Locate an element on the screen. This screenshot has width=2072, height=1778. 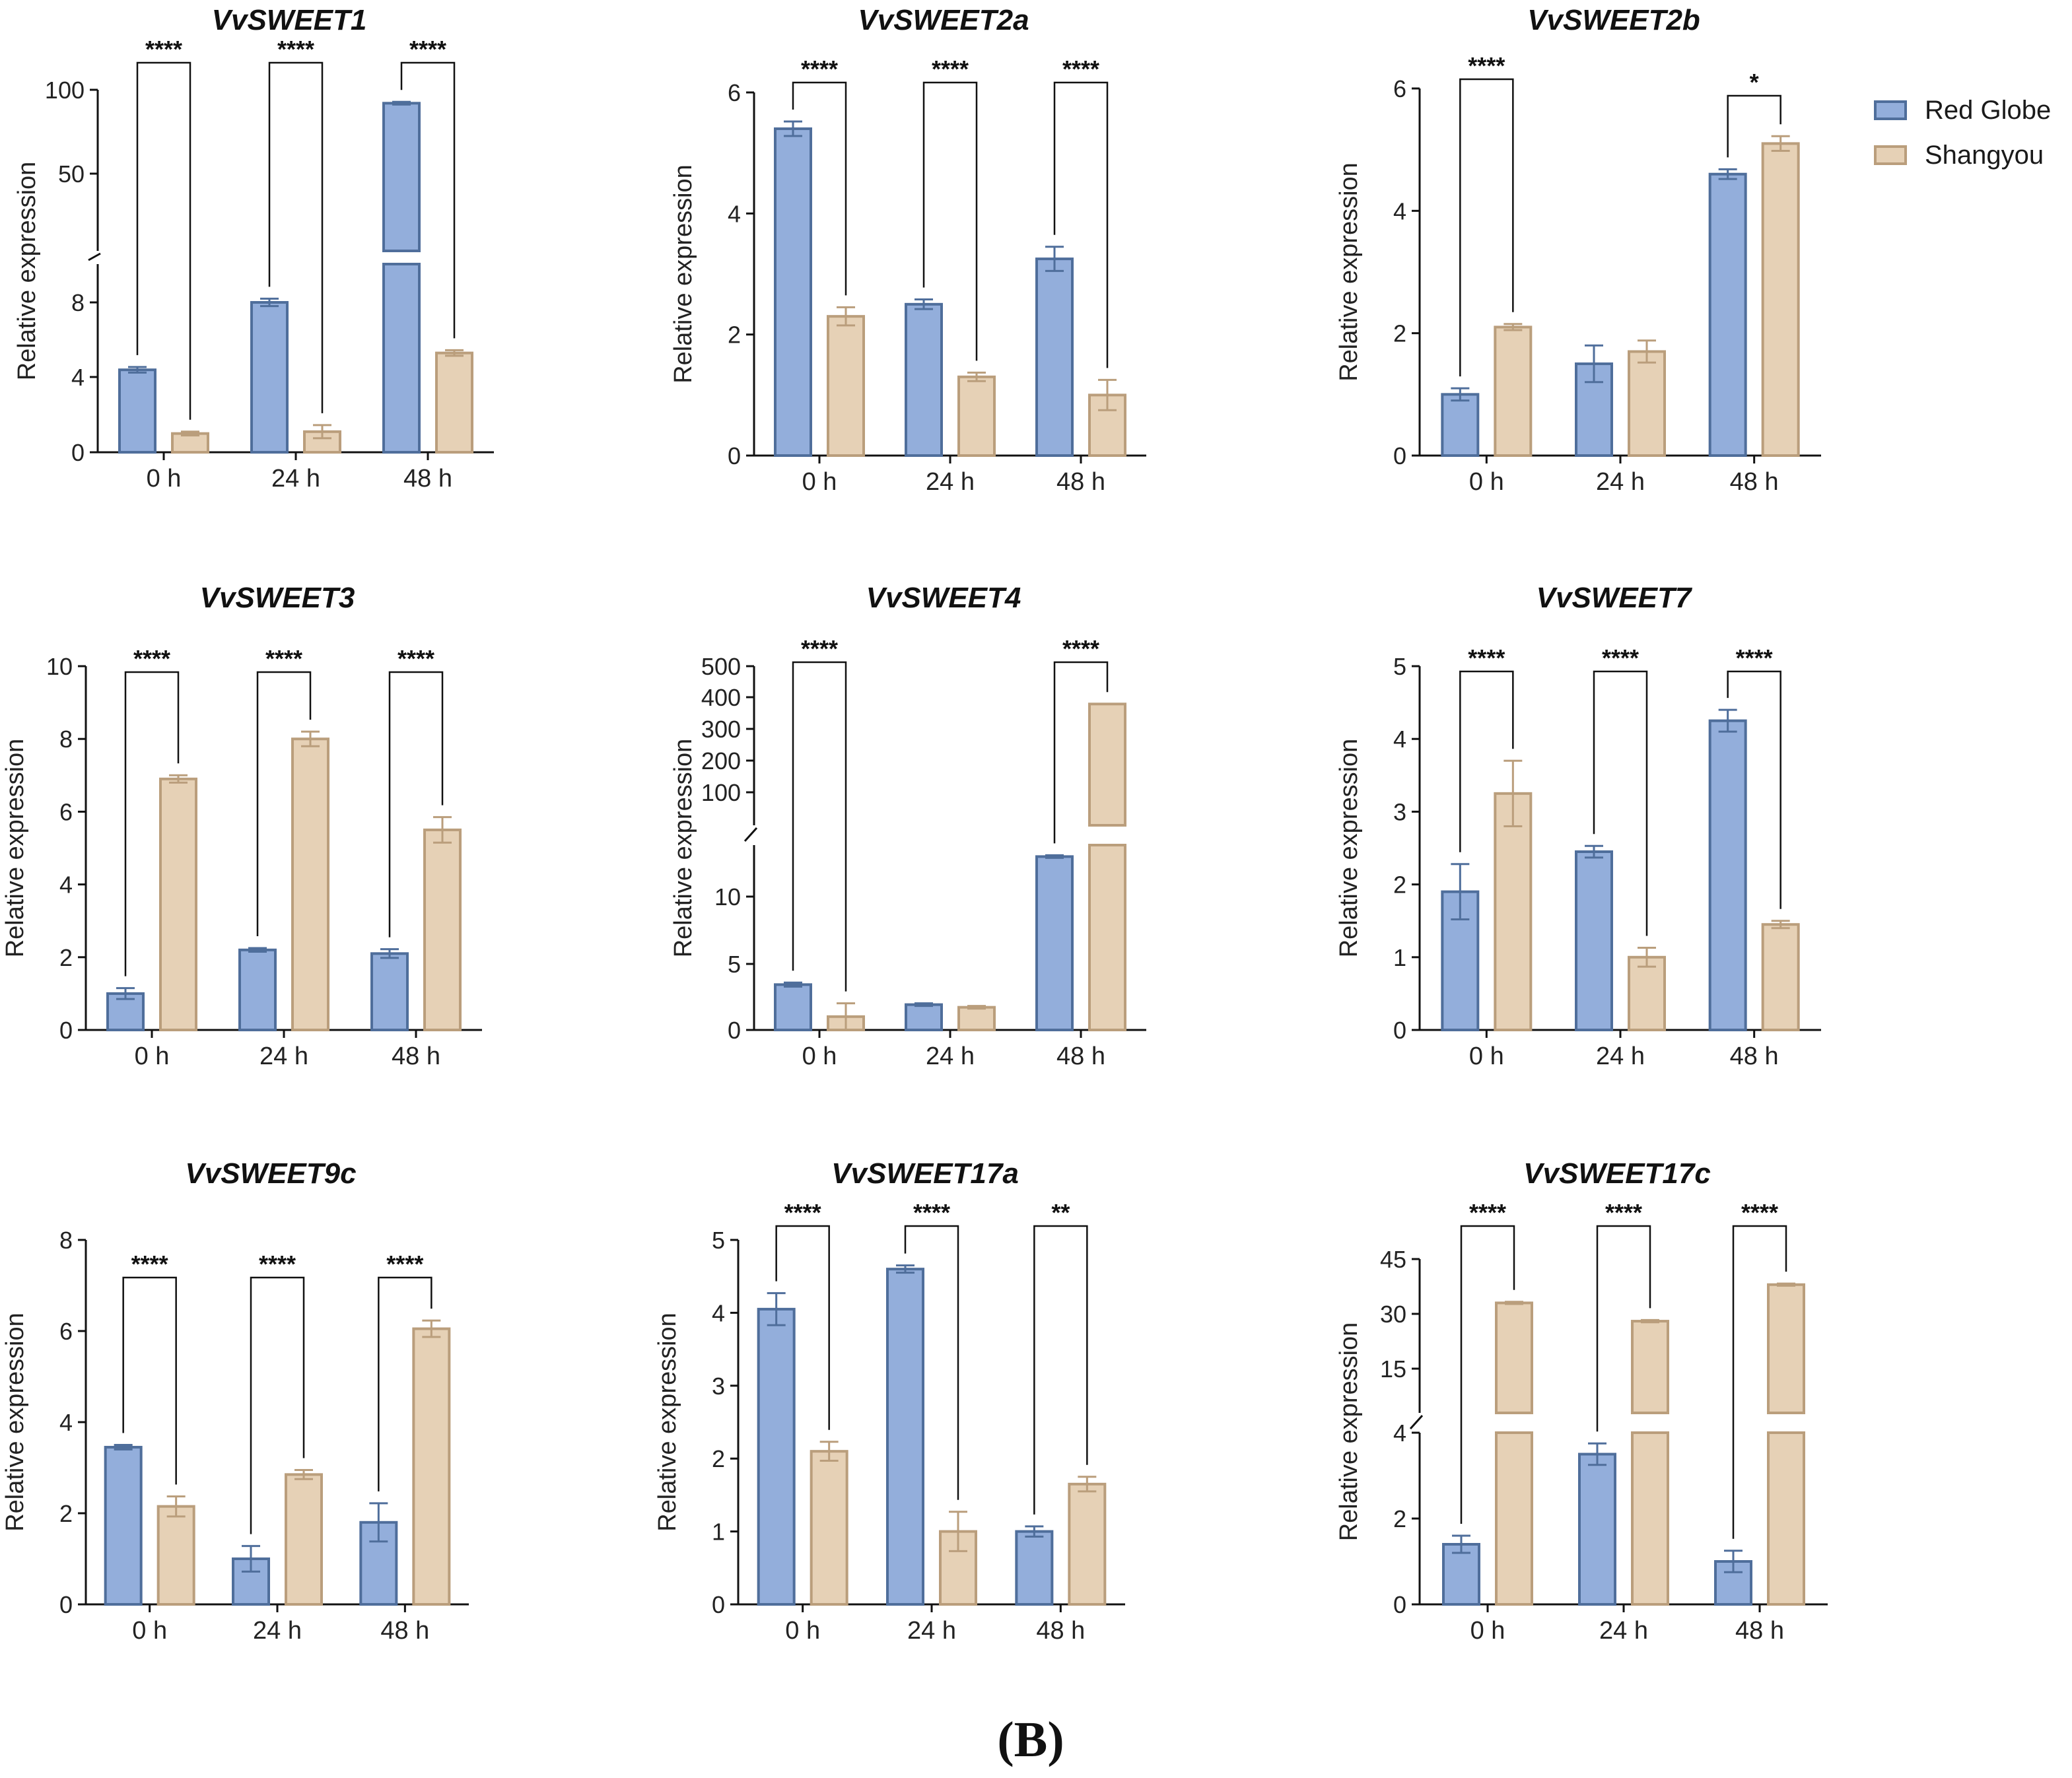
y-tick-label: 15 is located at coordinates (1393, 1369).